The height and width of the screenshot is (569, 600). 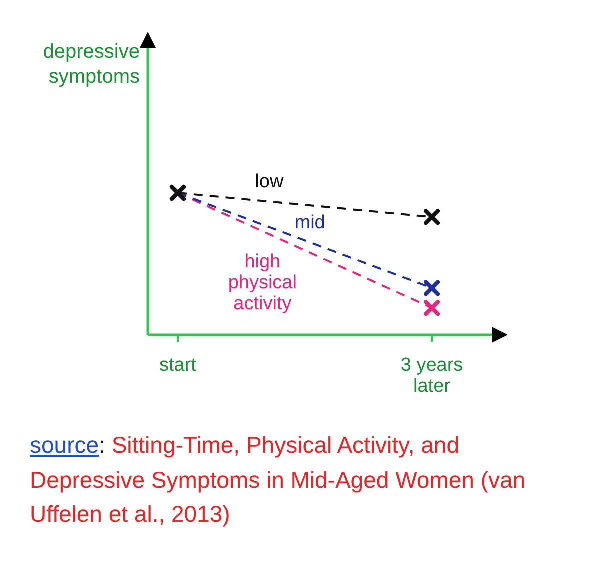 What do you see at coordinates (278, 479) in the screenshot?
I see `source-note: source: Sitting-Time, Physical Activity, and Depressive Symptoms in Mid-Aged Women (van Uffelen et al., 2013)` at bounding box center [278, 479].